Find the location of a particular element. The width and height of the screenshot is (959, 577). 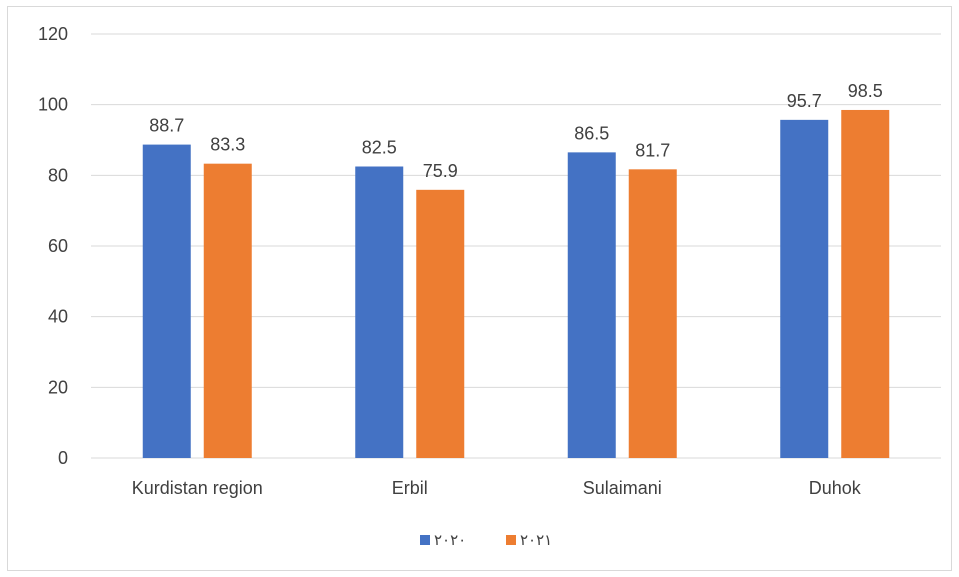

x-tick-label: Sulaimani is located at coordinates (622, 488).